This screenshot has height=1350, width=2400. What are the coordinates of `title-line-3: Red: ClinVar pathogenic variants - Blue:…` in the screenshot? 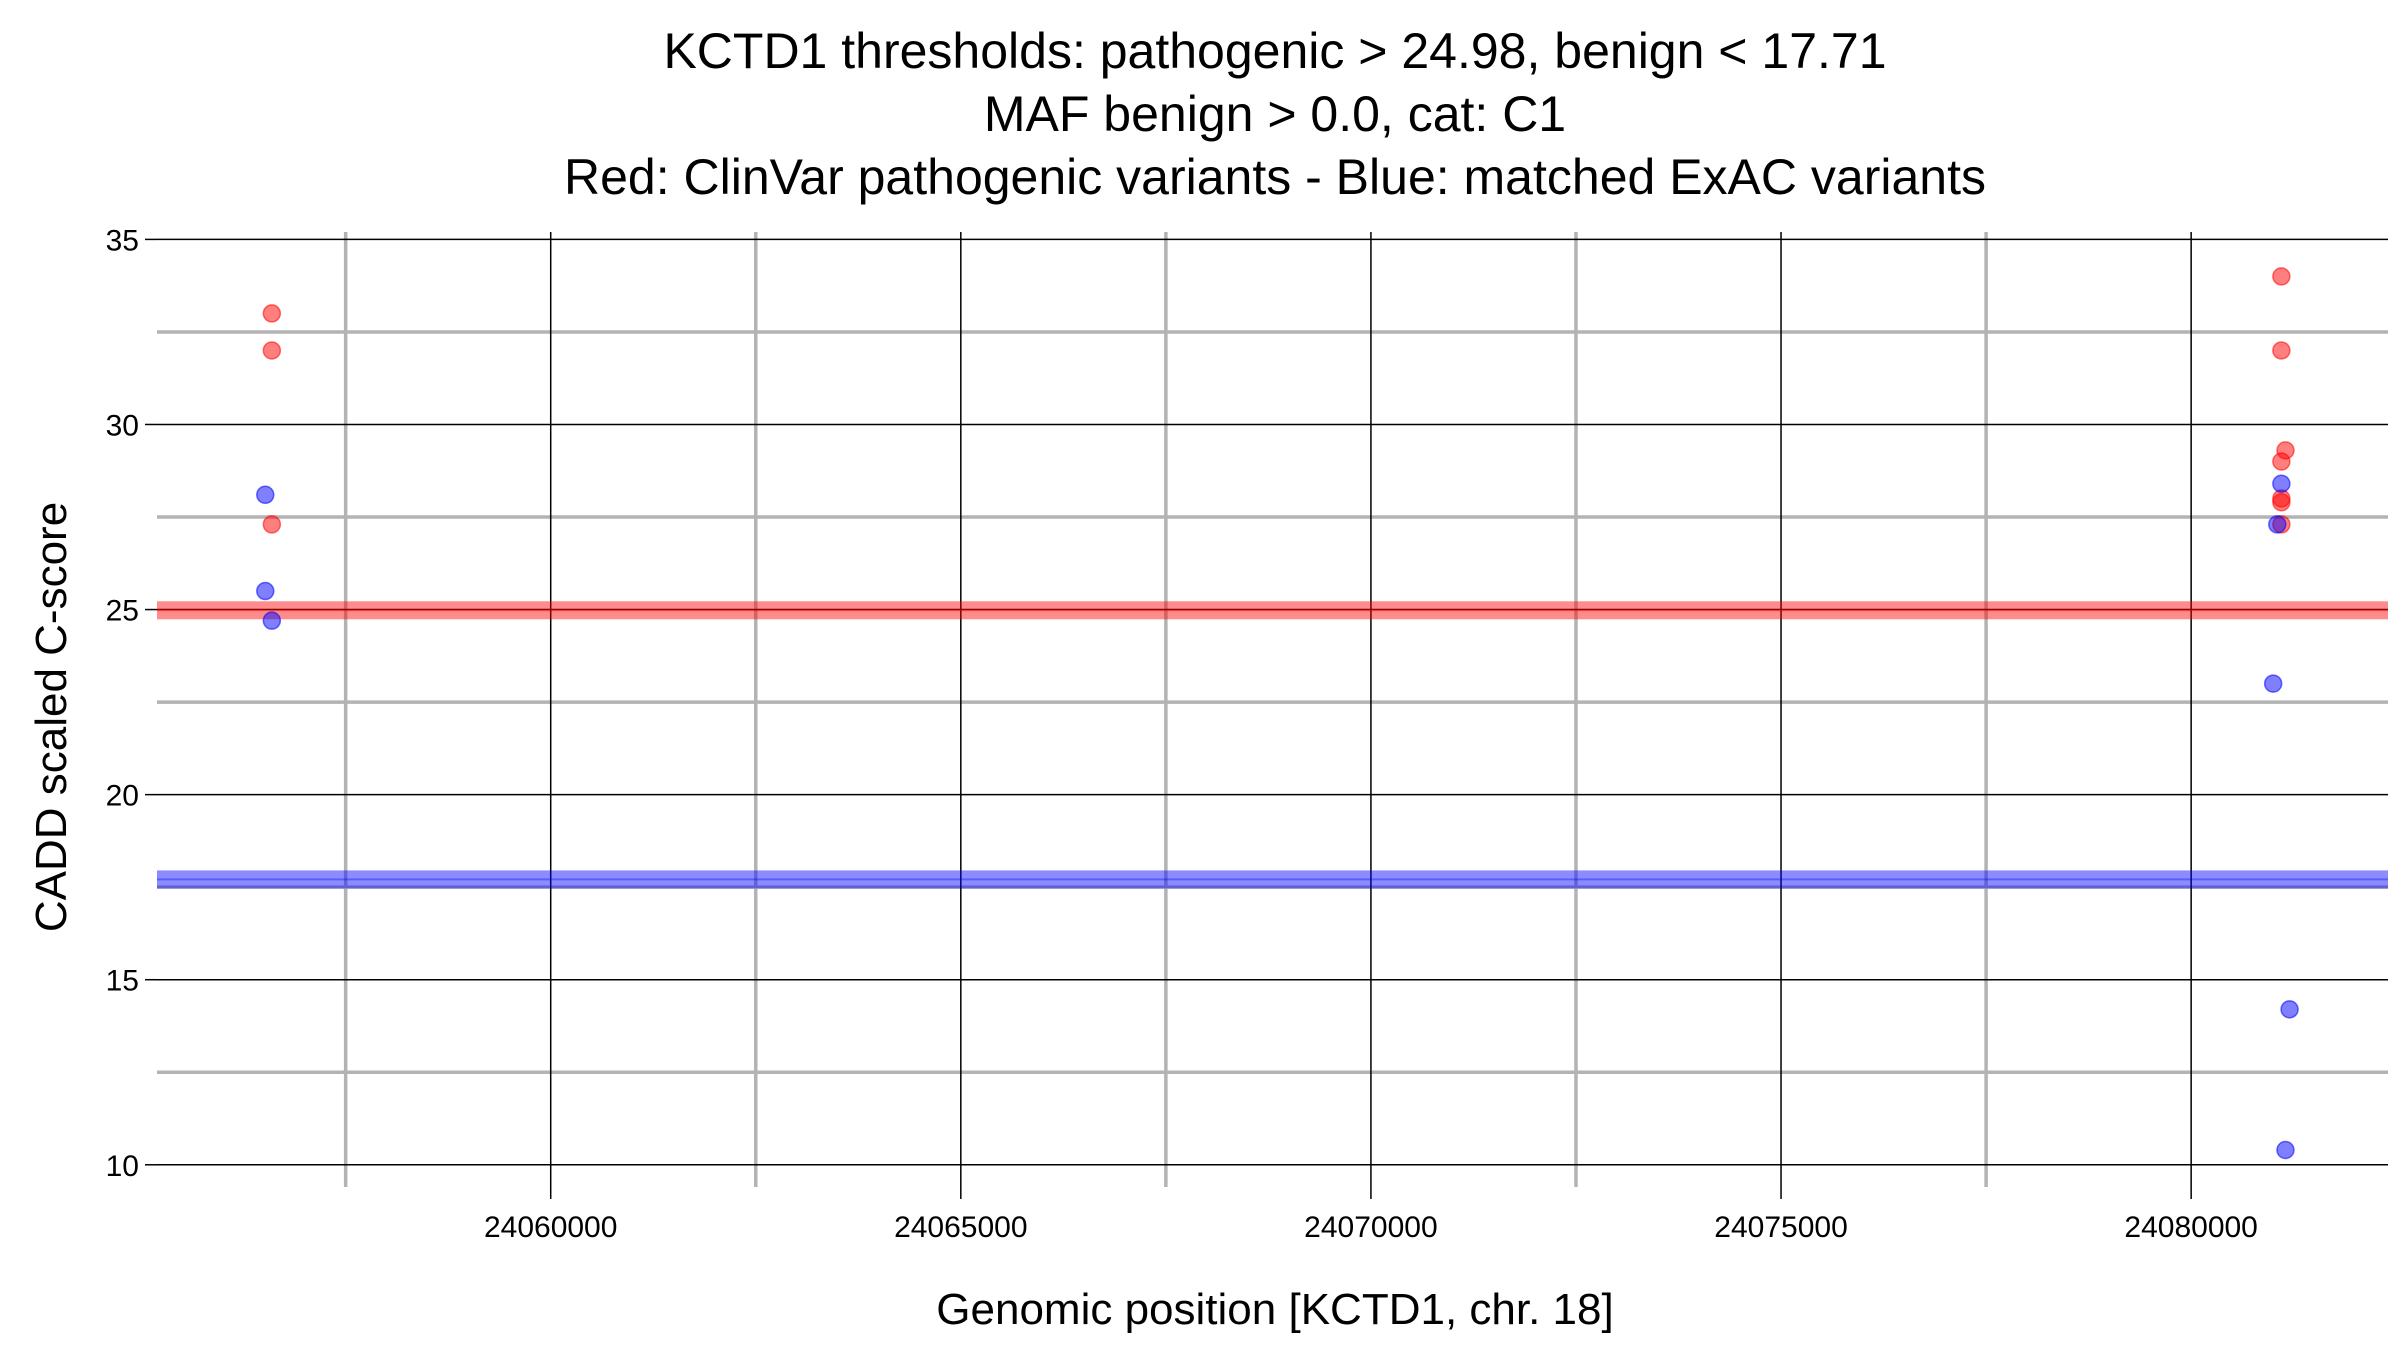 It's located at (1275, 177).